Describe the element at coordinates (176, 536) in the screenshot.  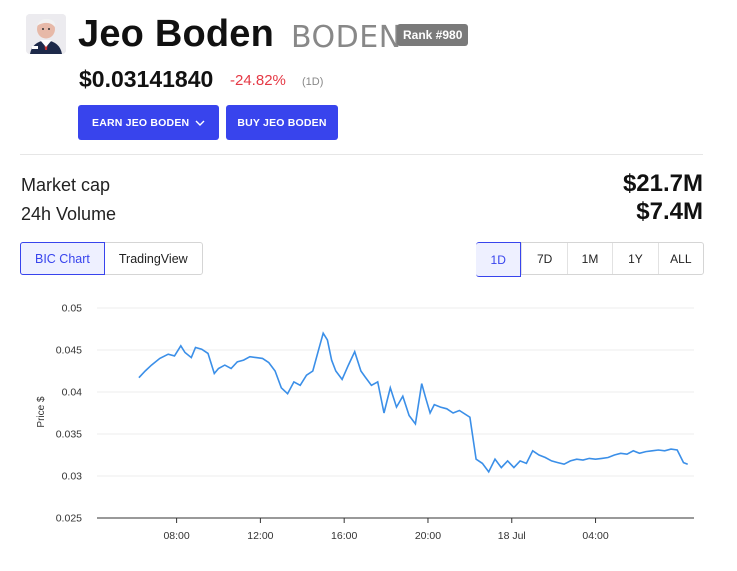
I see `x-tick-label: 08:00` at that location.